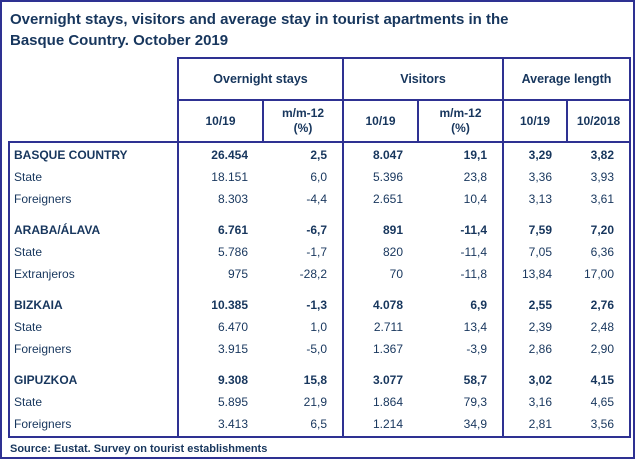 Image resolution: width=635 pixels, height=459 pixels. Describe the element at coordinates (232, 402) in the screenshot. I see `value-cell: 5.895` at that location.